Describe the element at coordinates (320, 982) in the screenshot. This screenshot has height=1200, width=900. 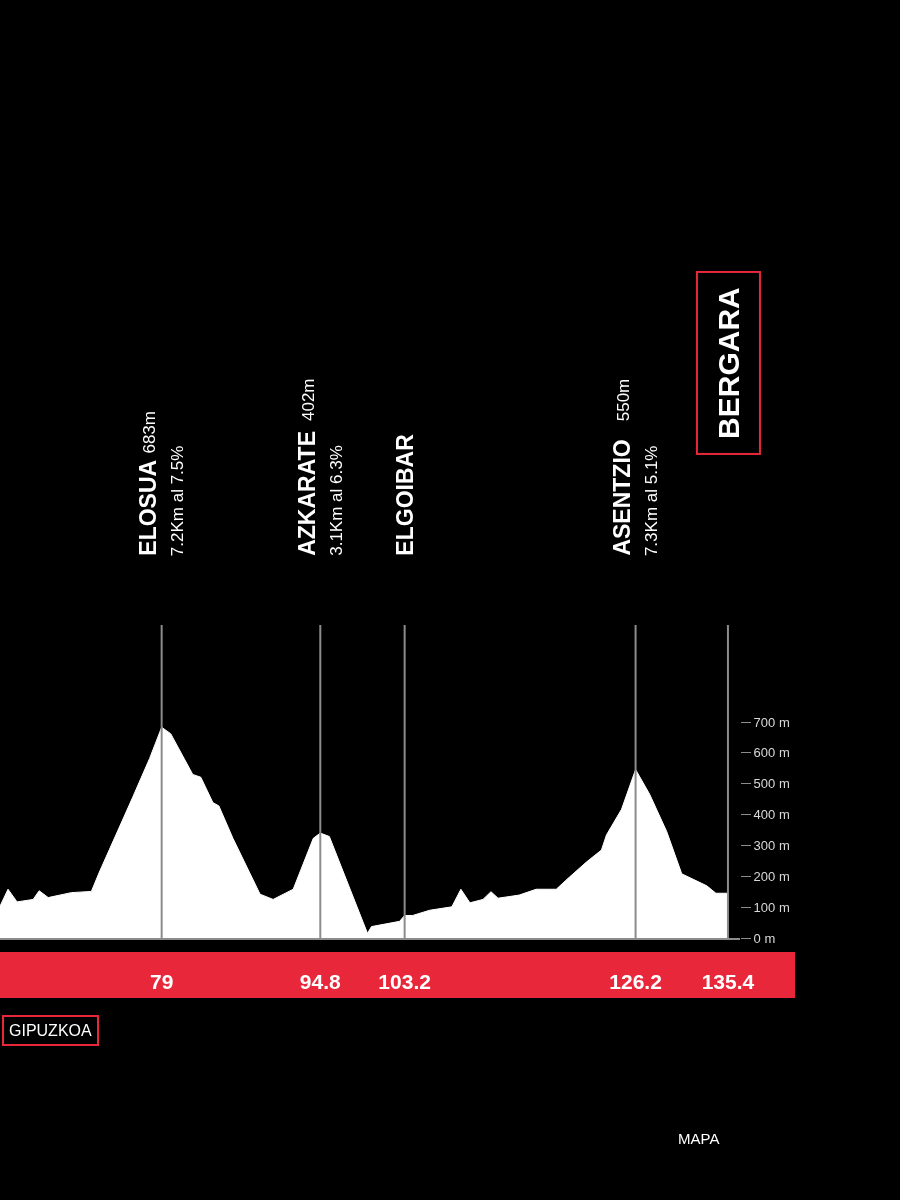
I see `x-tick-label: 94.8` at that location.